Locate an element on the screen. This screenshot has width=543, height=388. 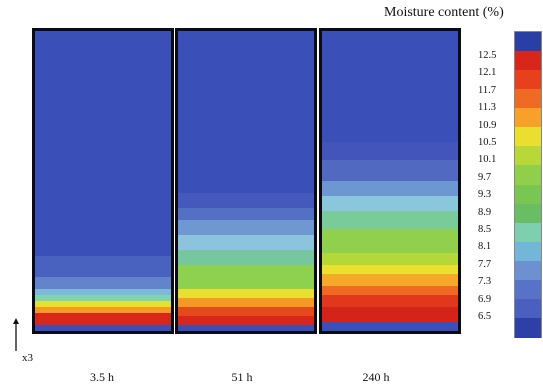
scale-tick-label: 6.5 is located at coordinates (485, 316).